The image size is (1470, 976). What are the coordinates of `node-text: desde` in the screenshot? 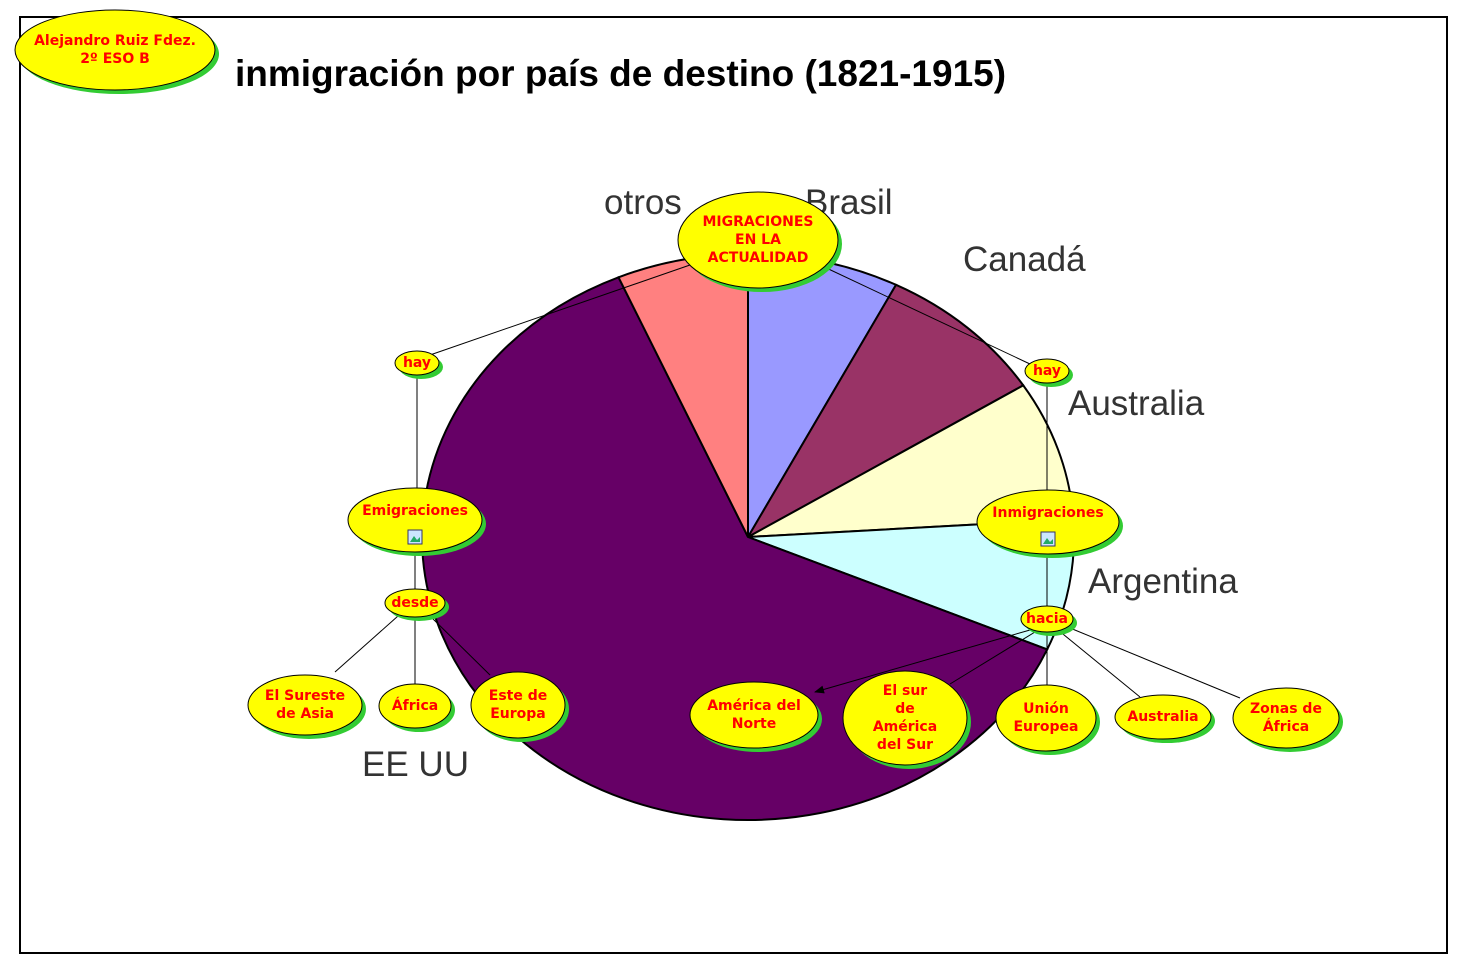 It's located at (414, 603).